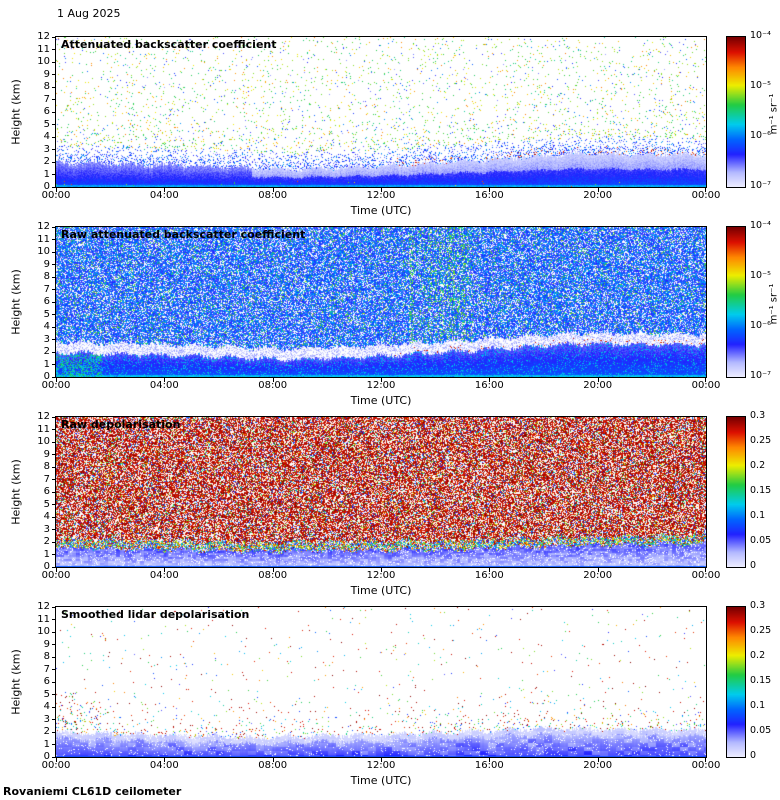  I want to click on colorbar-unit-label: m⁻¹ sr⁻¹, so click(774, 304).